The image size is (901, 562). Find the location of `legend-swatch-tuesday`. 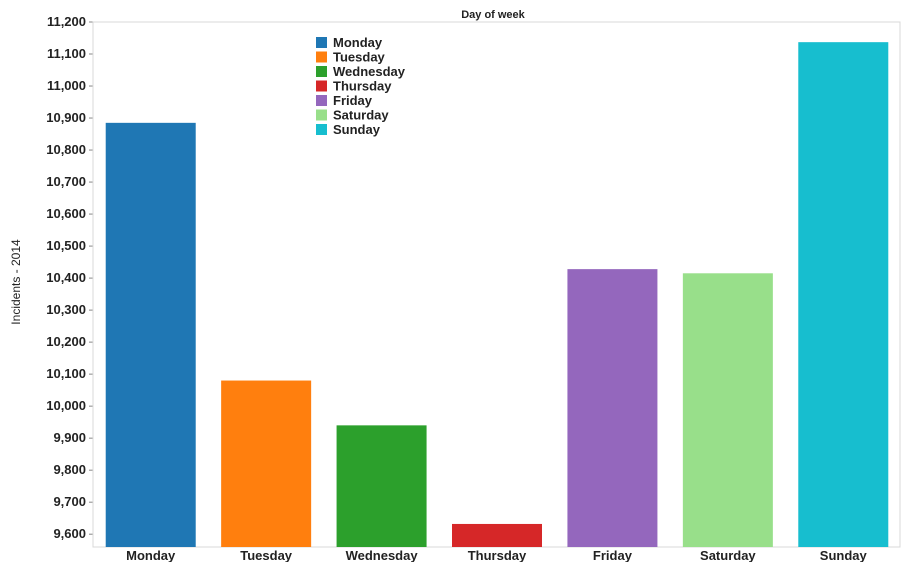

legend-swatch-tuesday is located at coordinates (321, 57).